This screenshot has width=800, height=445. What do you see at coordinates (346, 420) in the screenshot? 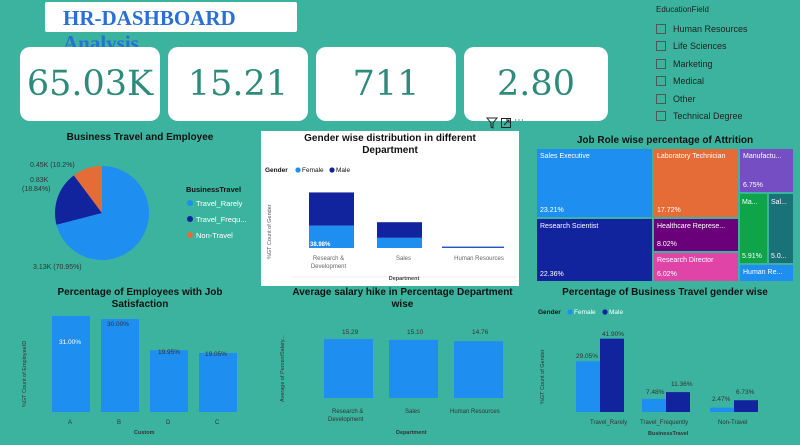
I see `x-tick-rd-2: Development` at bounding box center [346, 420].